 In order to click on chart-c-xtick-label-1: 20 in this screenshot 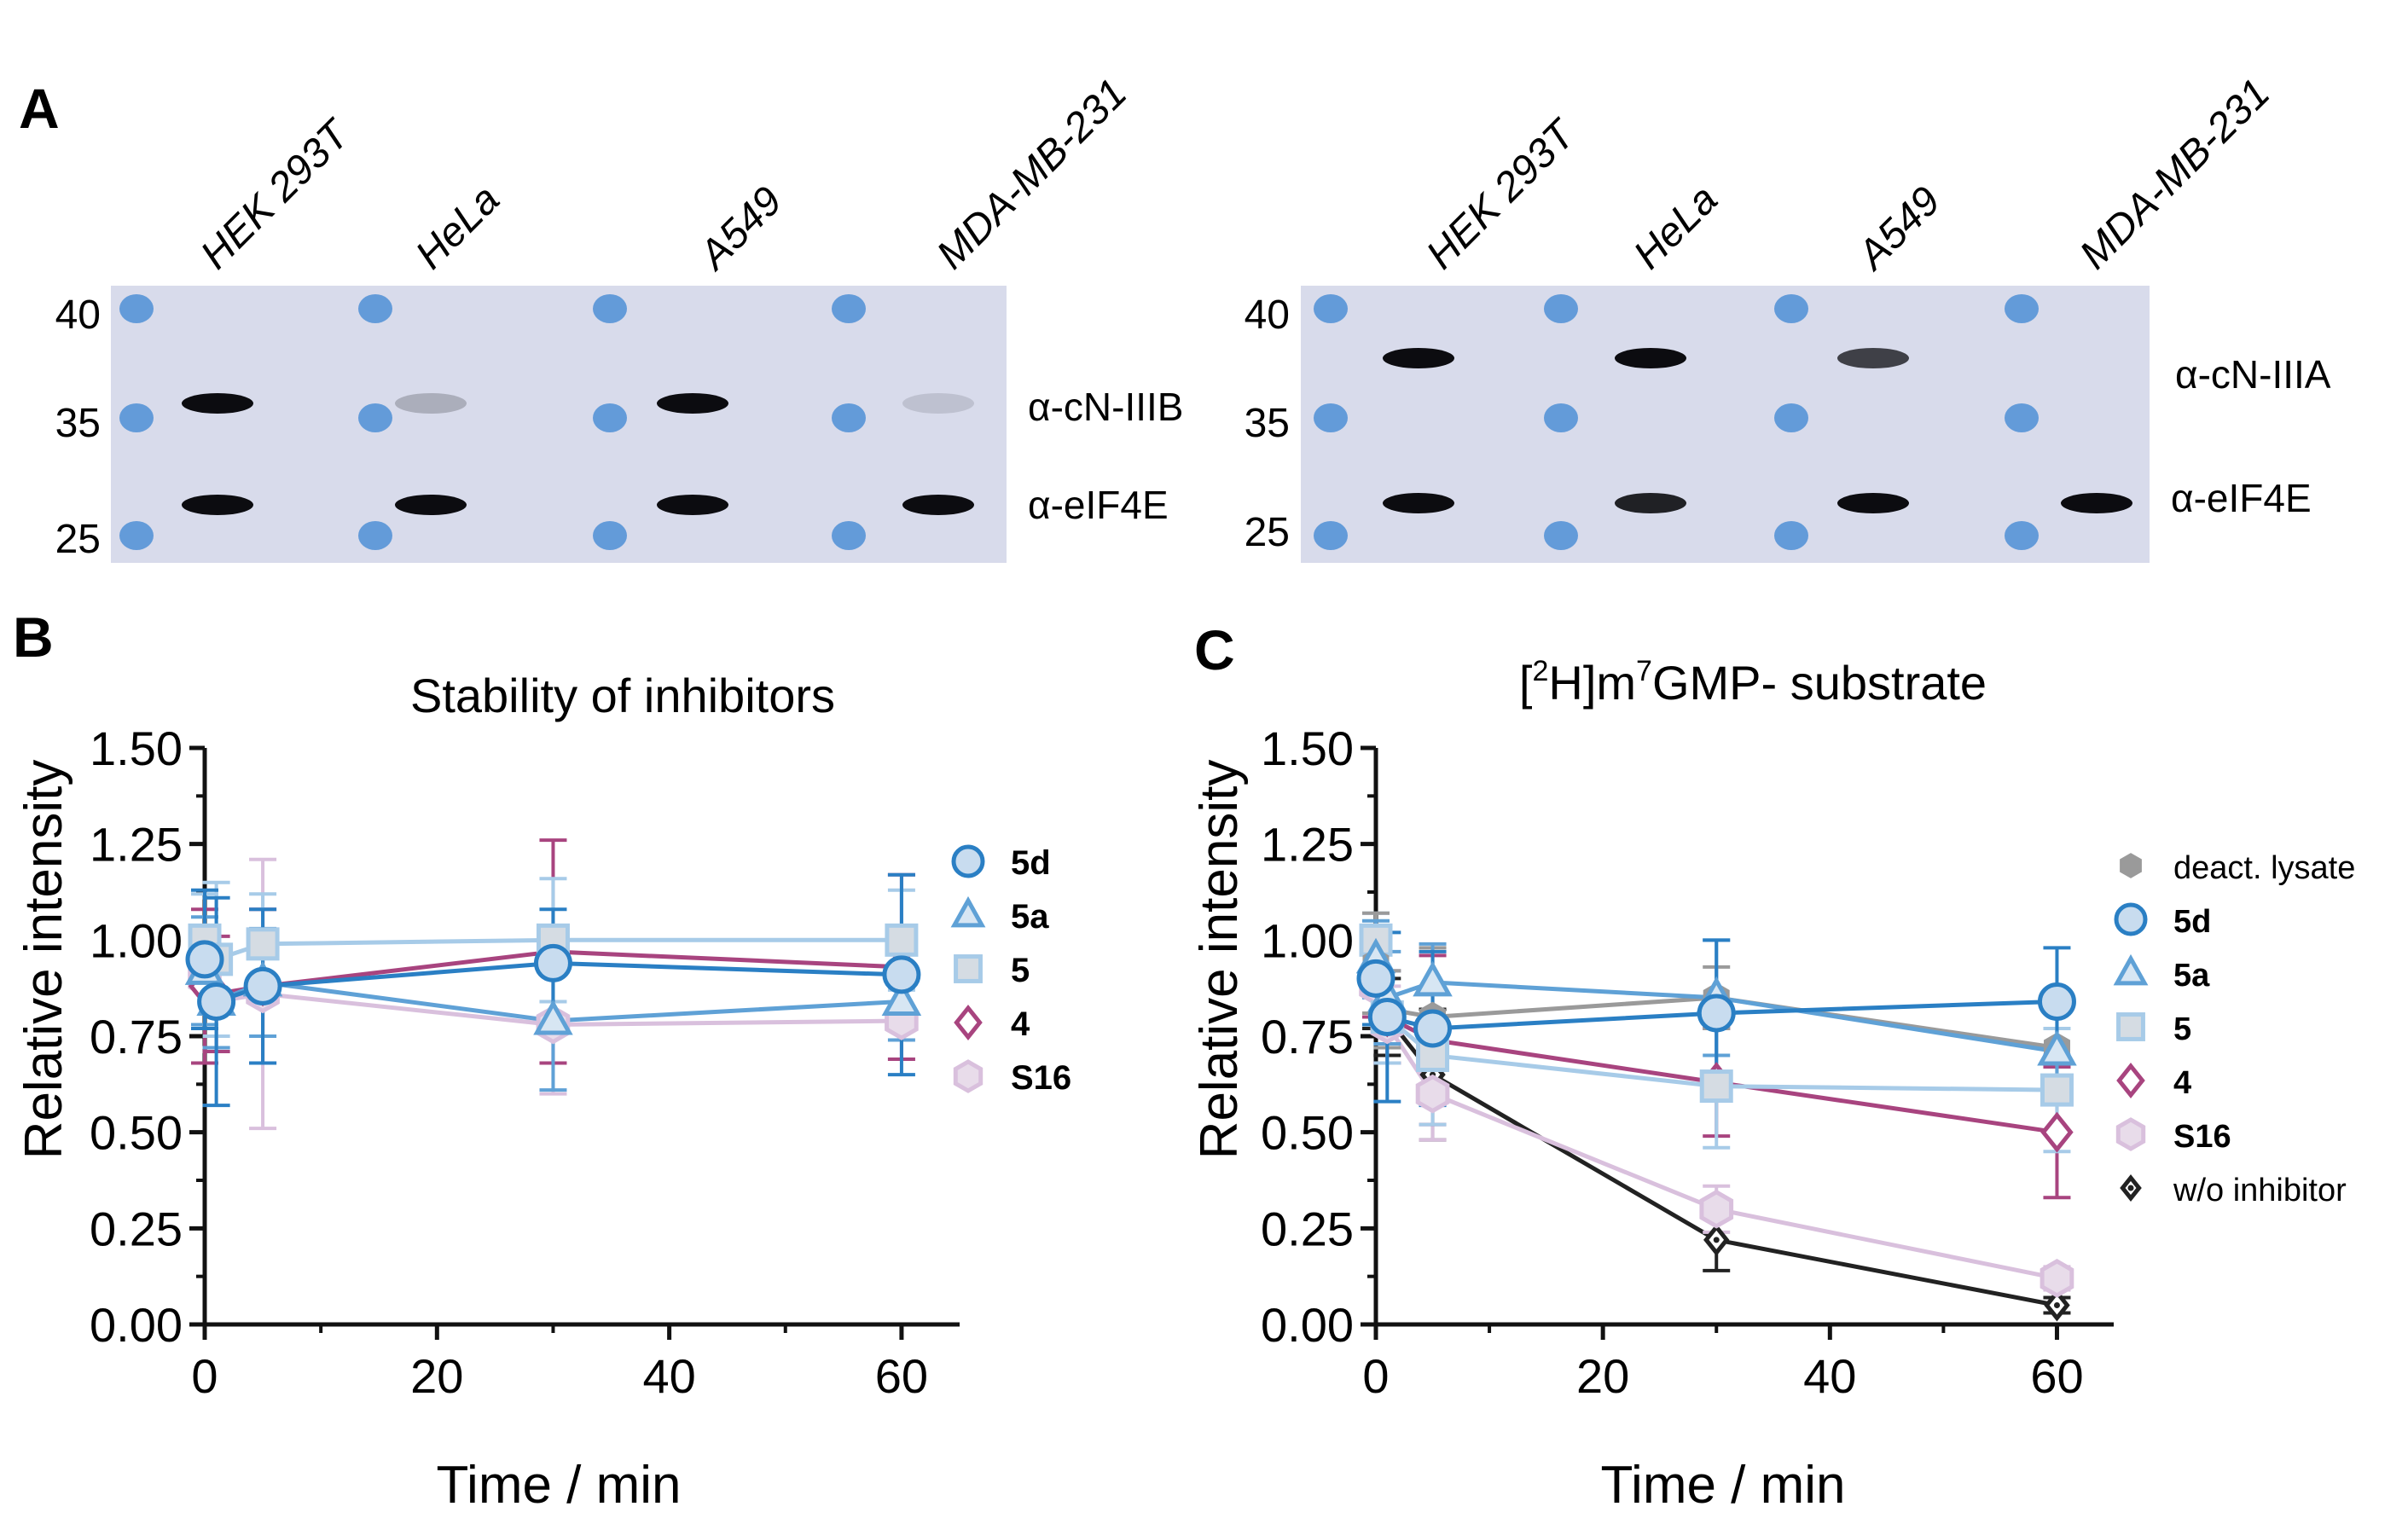, I will do `click(1602, 1376)`.